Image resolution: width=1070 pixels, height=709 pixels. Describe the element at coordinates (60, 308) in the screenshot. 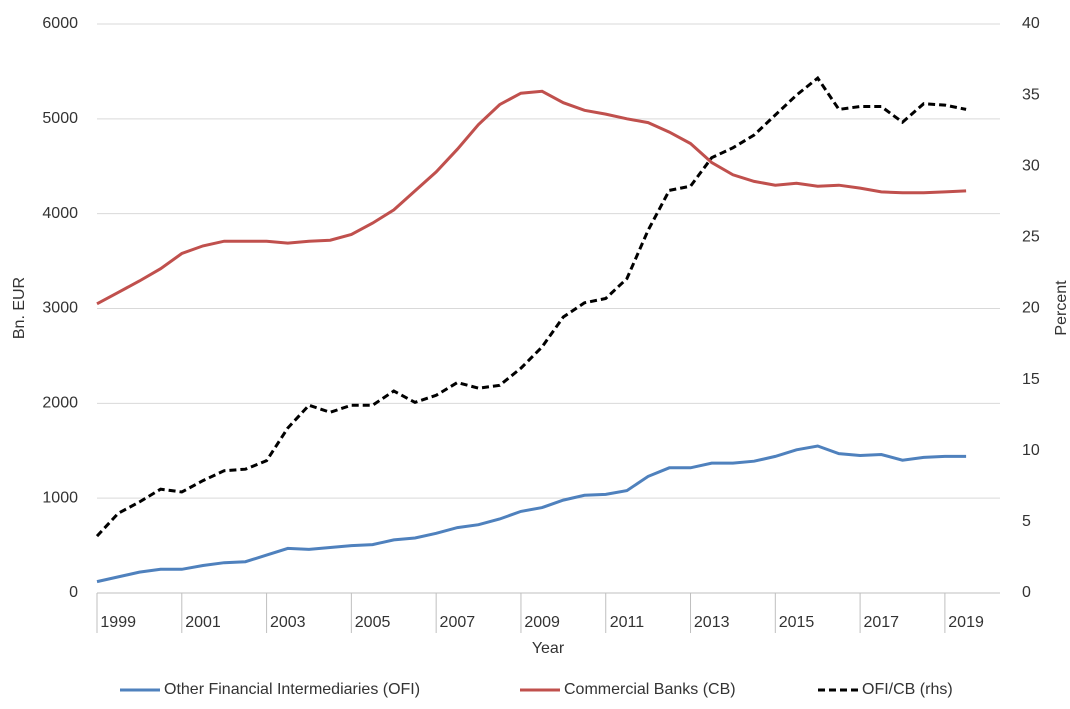

I see `y-tick-label: 3000` at that location.